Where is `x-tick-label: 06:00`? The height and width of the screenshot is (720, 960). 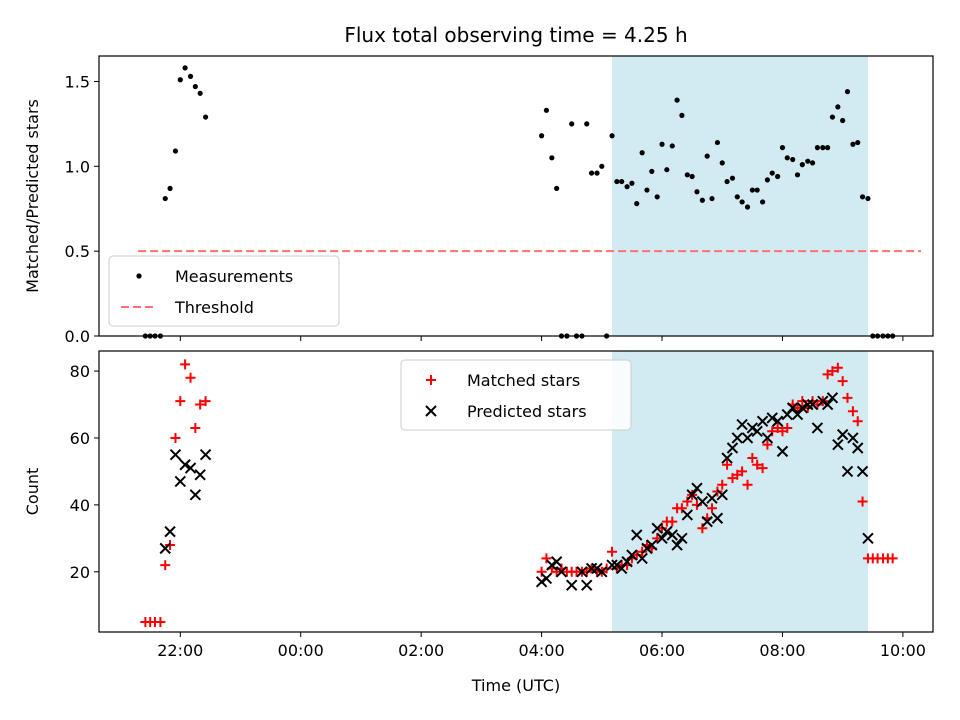
x-tick-label: 06:00 is located at coordinates (662, 650).